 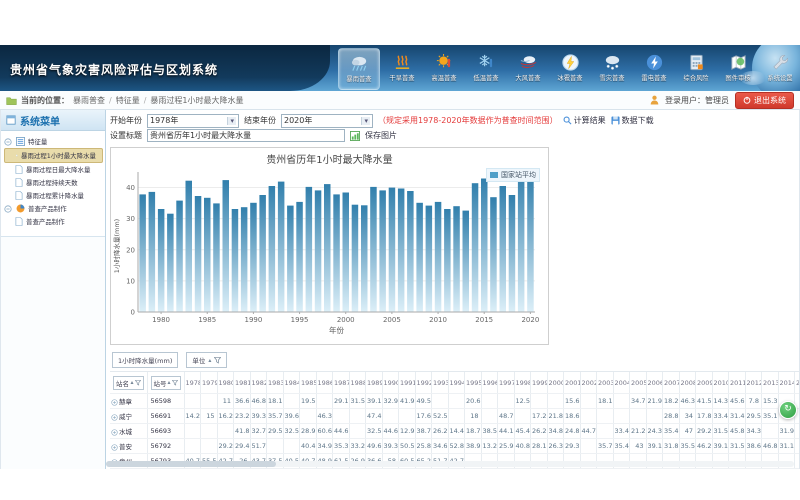 I want to click on calculate-button: 计算结果, so click(x=584, y=120).